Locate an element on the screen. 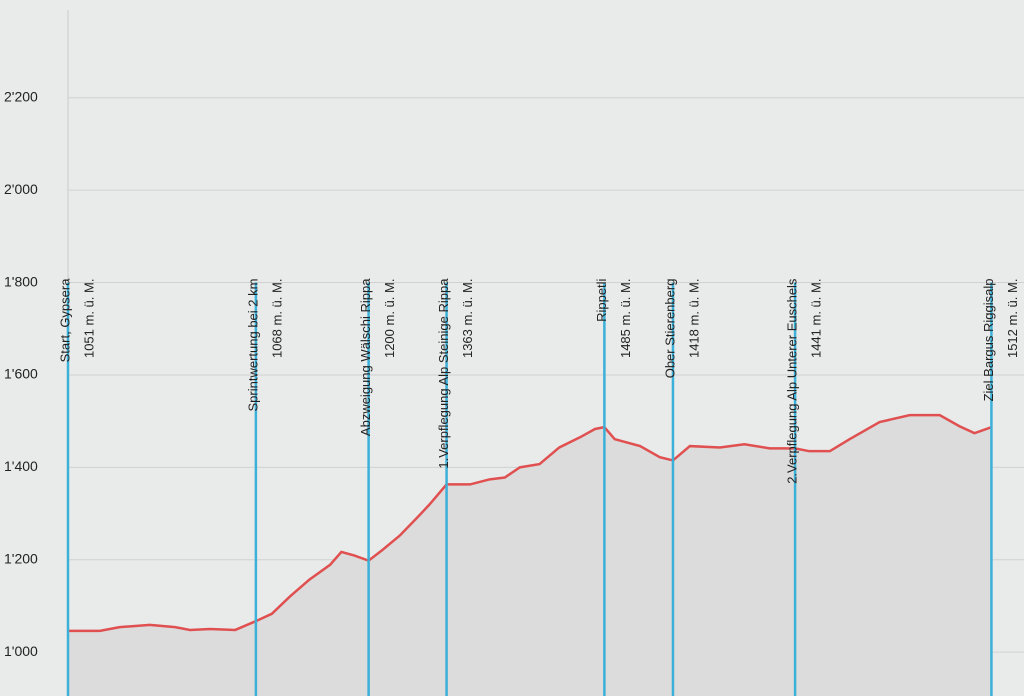 The image size is (1024, 696). marker-elevation: 1512 m. ü. M. is located at coordinates (1012, 318).